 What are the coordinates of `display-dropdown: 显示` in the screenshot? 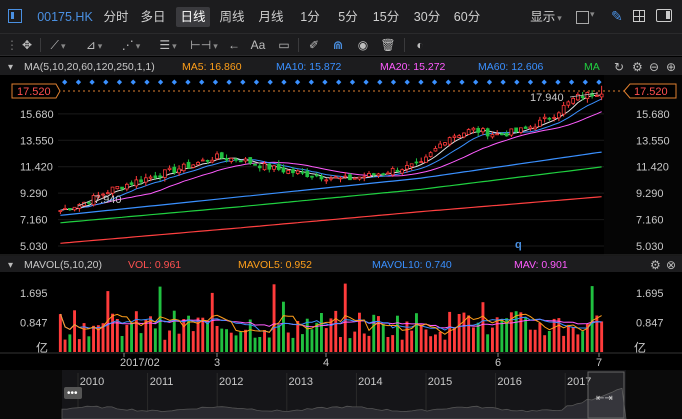 It's located at (546, 17).